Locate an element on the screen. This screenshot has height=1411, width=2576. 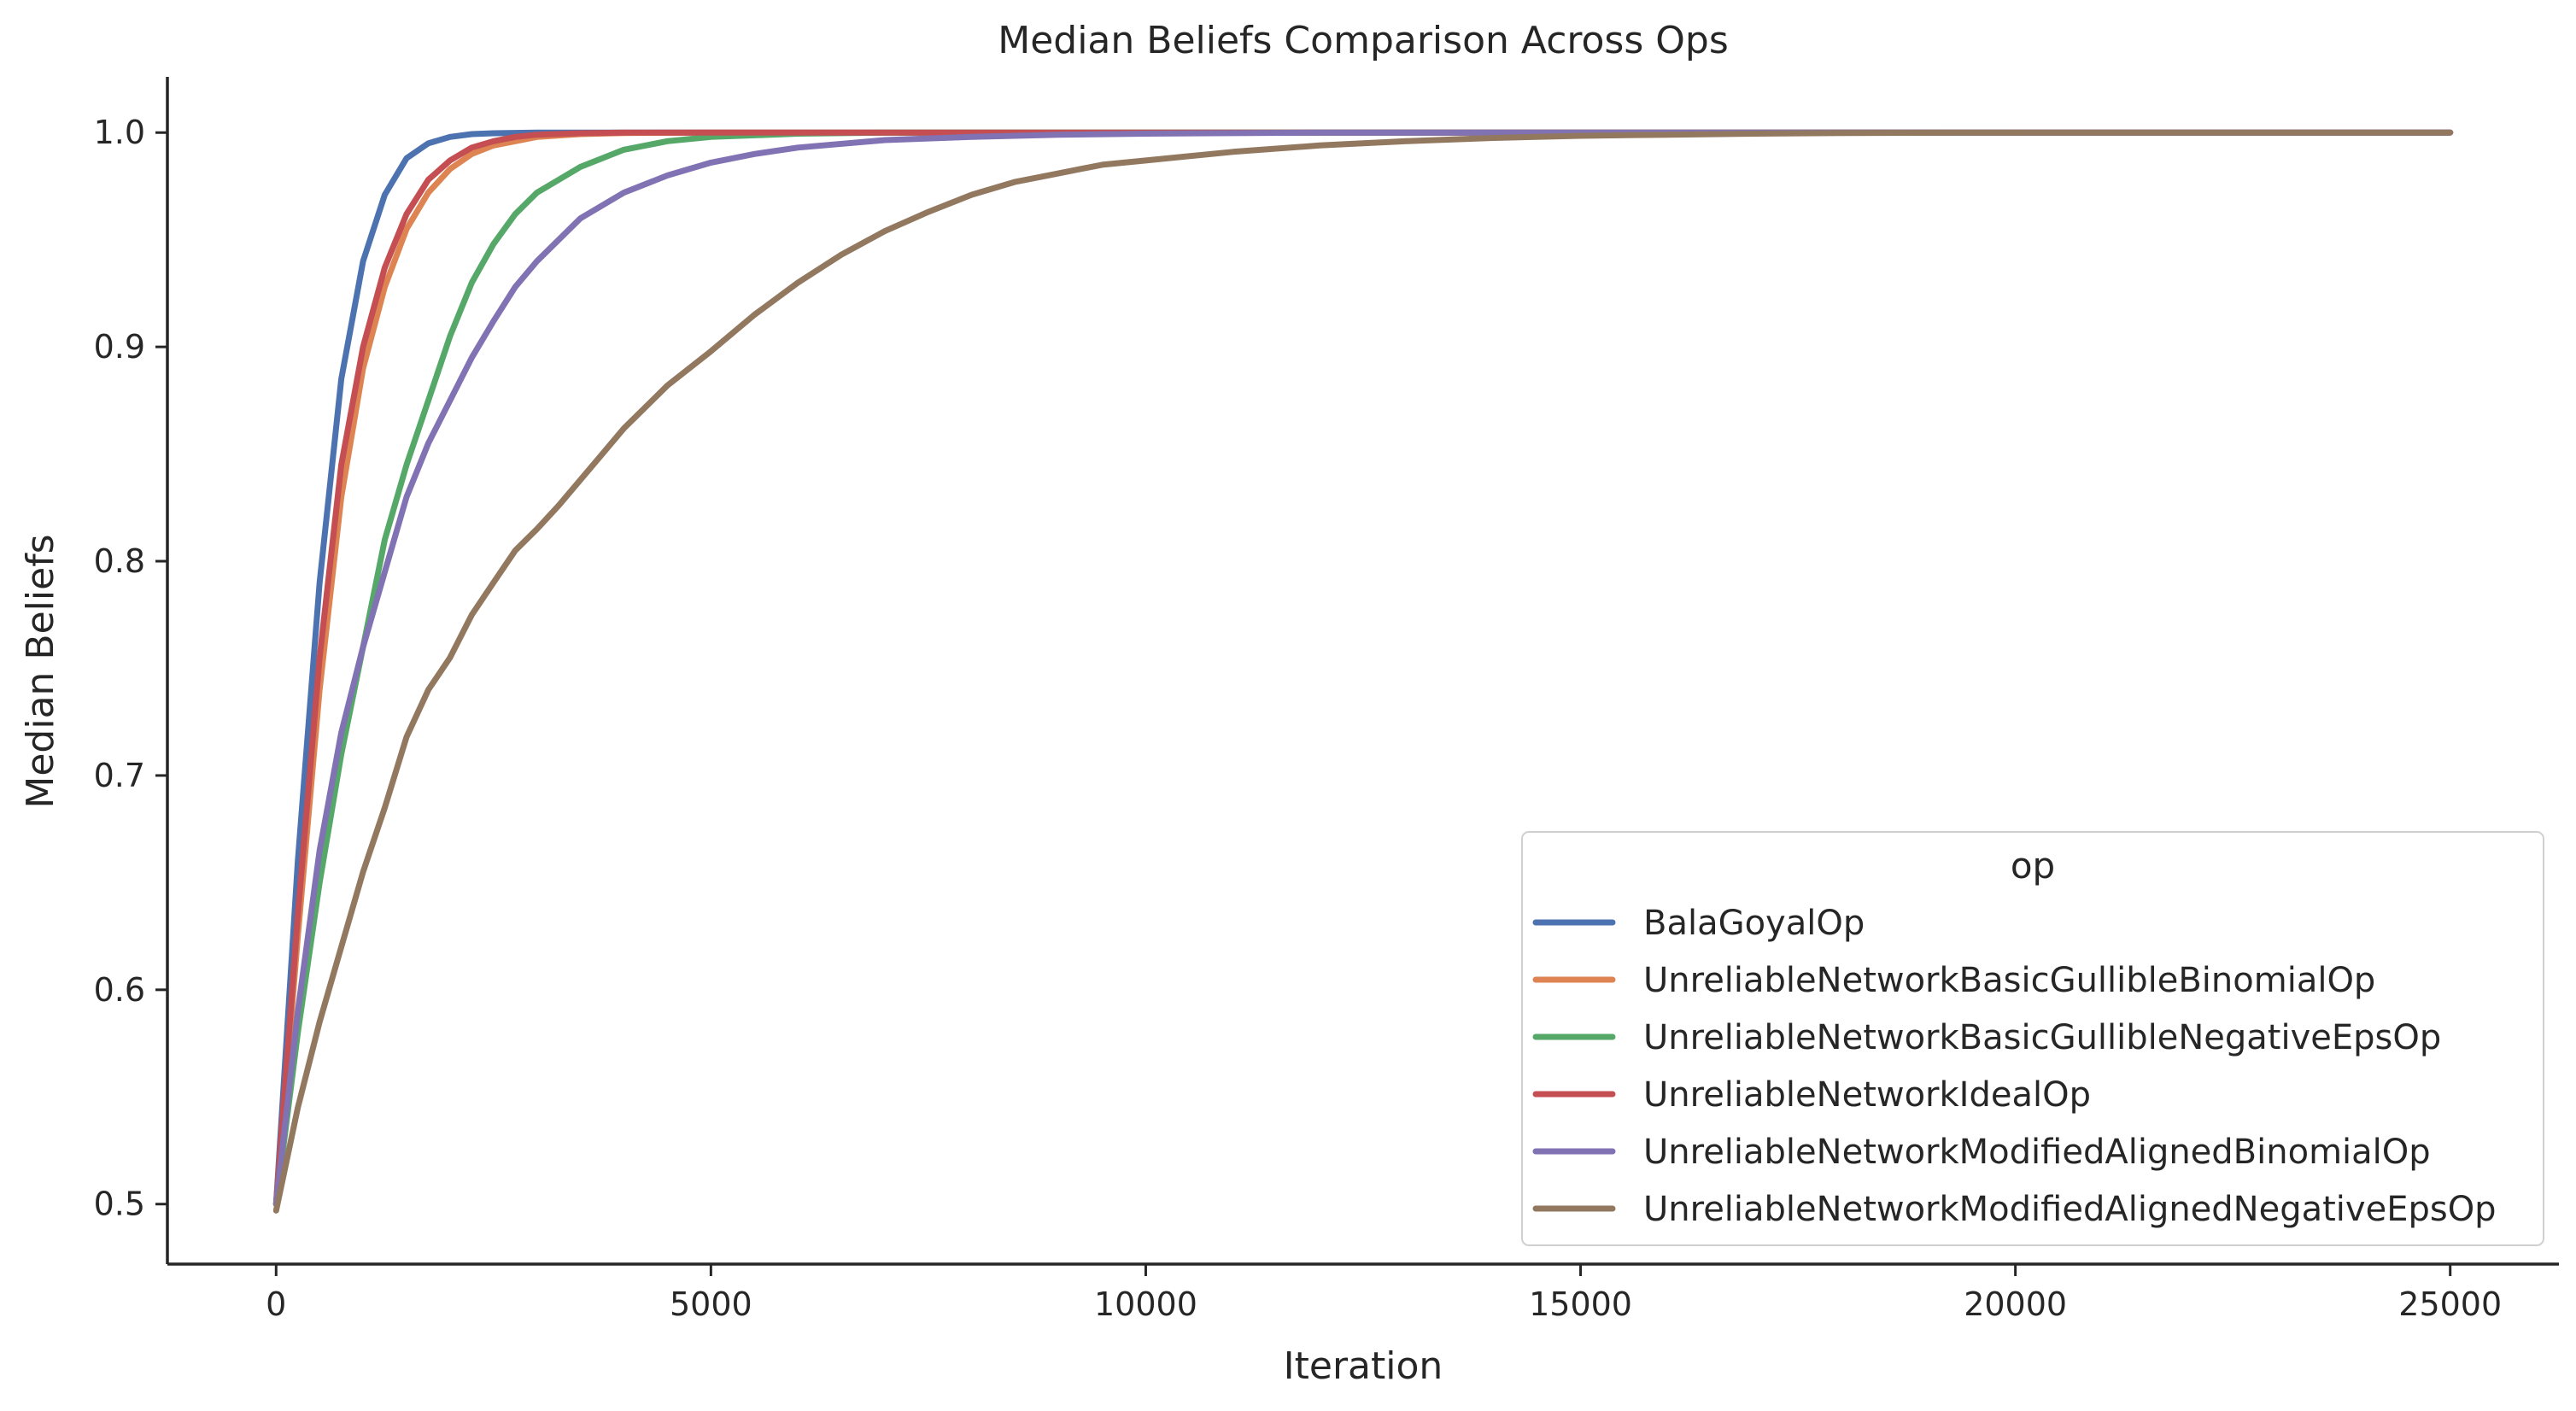
legend-label-4: UnreliableNetworkIdealOp is located at coordinates (1867, 1095).